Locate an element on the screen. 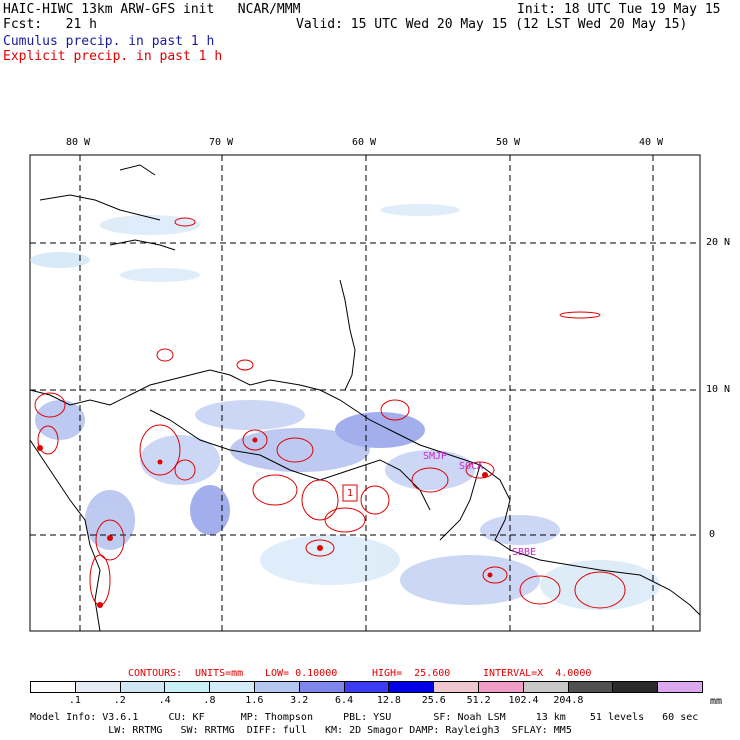  cumulus-precip-label: Cumulus precip. in past 1 h is located at coordinates (109, 41).